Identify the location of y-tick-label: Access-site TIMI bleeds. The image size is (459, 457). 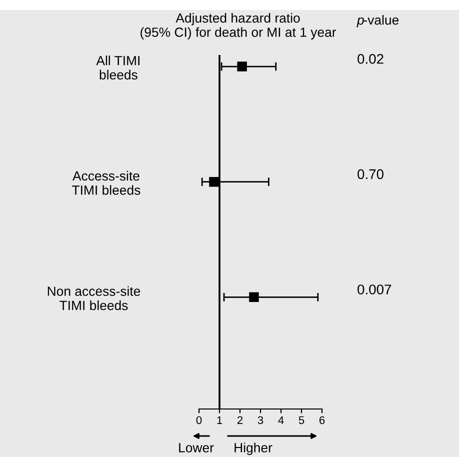
(106, 182).